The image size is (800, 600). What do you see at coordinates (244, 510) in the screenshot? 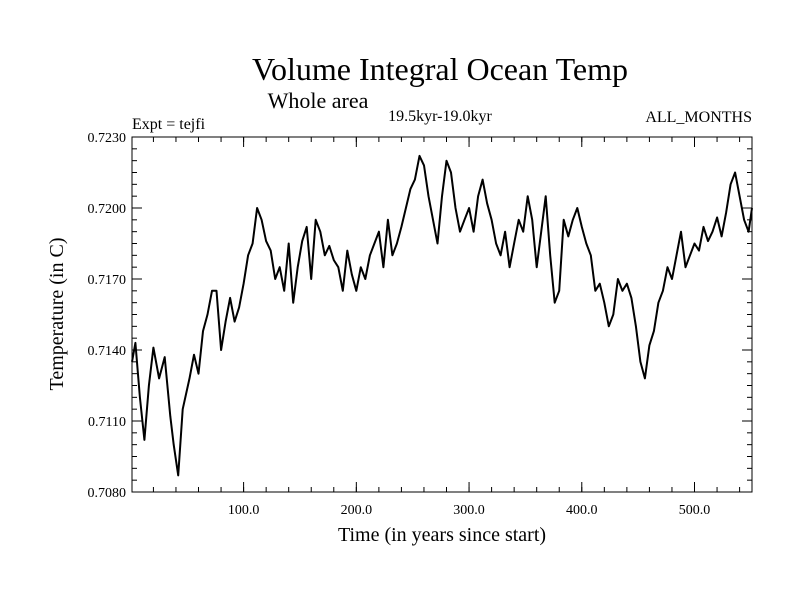
I see `x-tick-label: 100.0` at bounding box center [244, 510].